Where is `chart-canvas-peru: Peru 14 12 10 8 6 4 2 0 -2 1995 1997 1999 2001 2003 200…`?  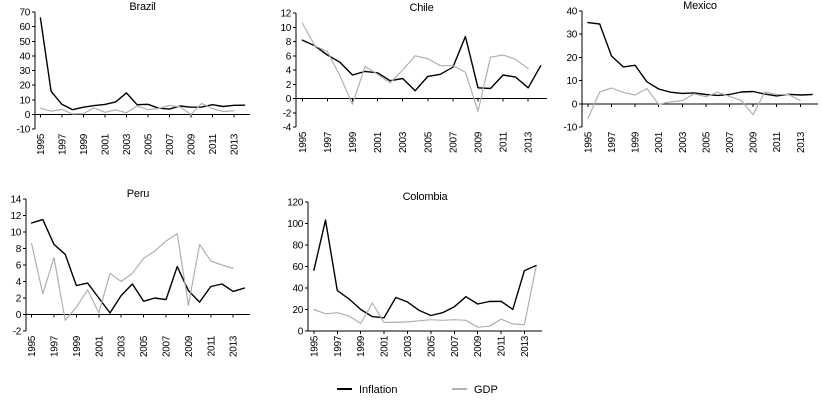
chart-canvas-peru: Peru 14 12 10 8 6 4 2 0 -2 1995 1997 1999 2001 2003 200… is located at coordinates (130, 272).